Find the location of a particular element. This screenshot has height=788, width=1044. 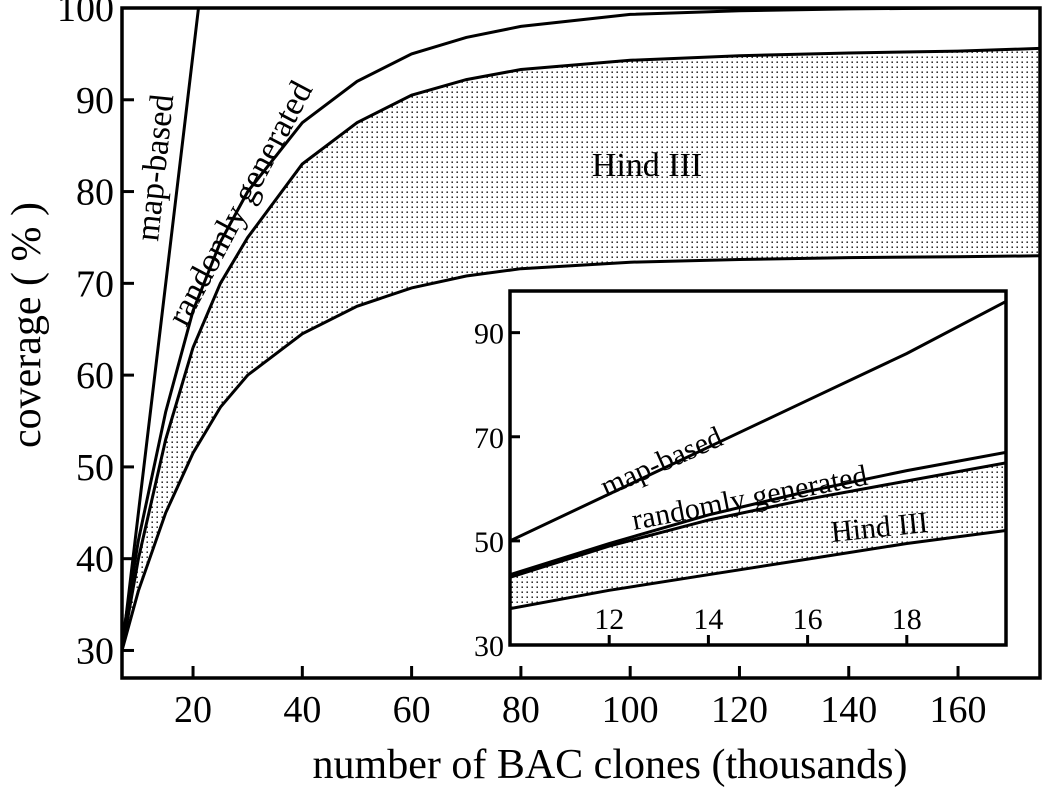

y-tick-label: 30 is located at coordinates (95, 651).